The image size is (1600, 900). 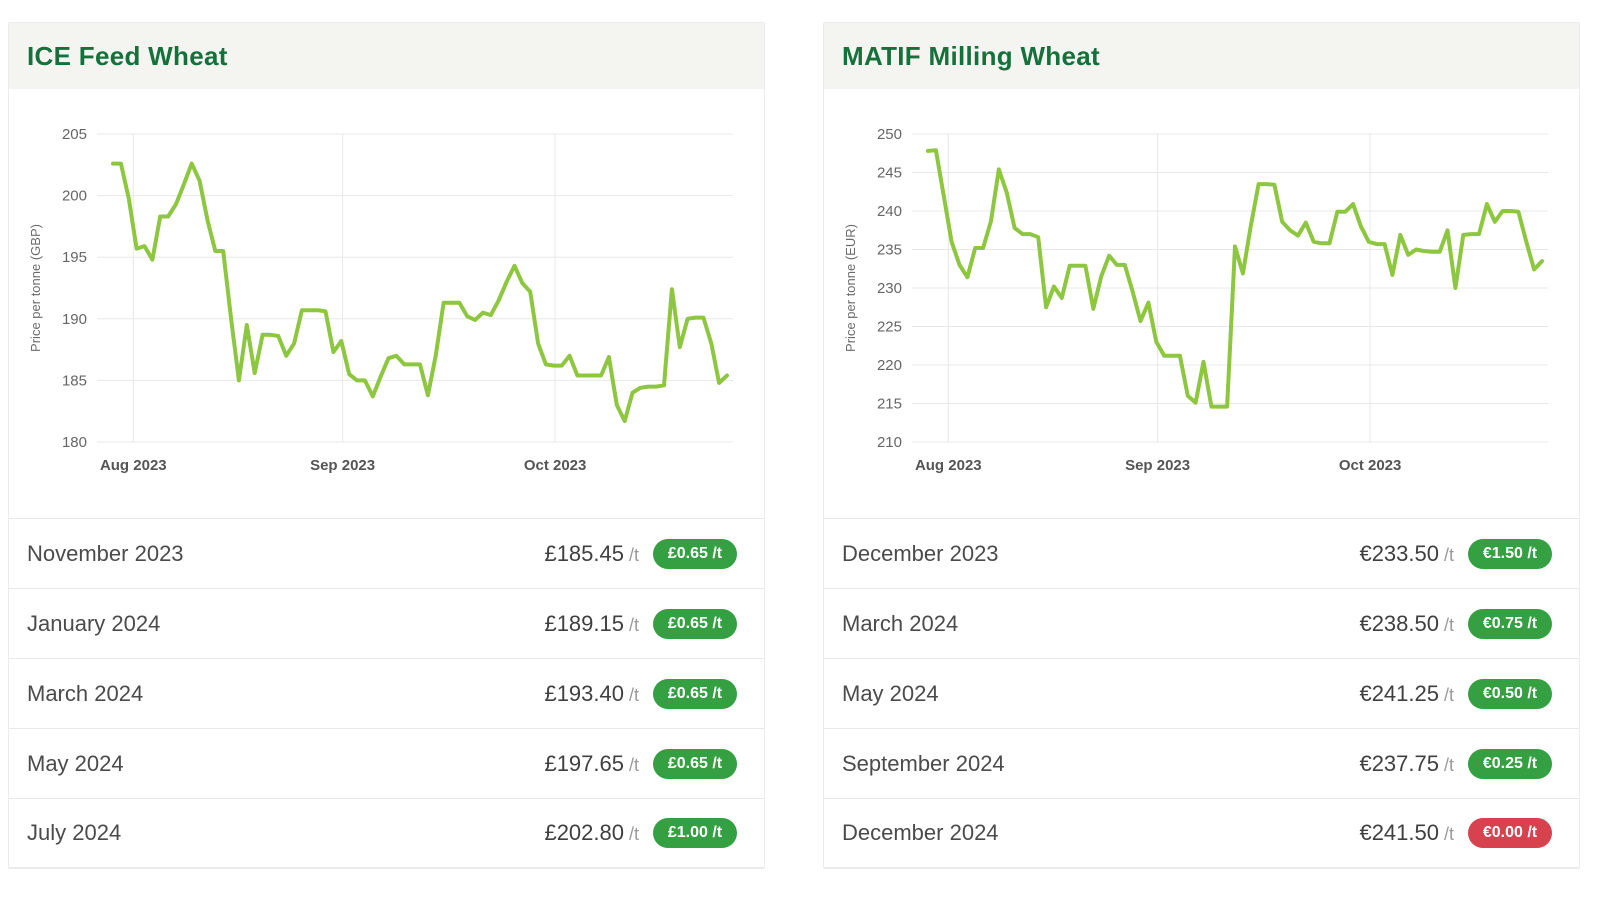 What do you see at coordinates (35, 288) in the screenshot?
I see `y-axis-title: Price per tonne (GBP)` at bounding box center [35, 288].